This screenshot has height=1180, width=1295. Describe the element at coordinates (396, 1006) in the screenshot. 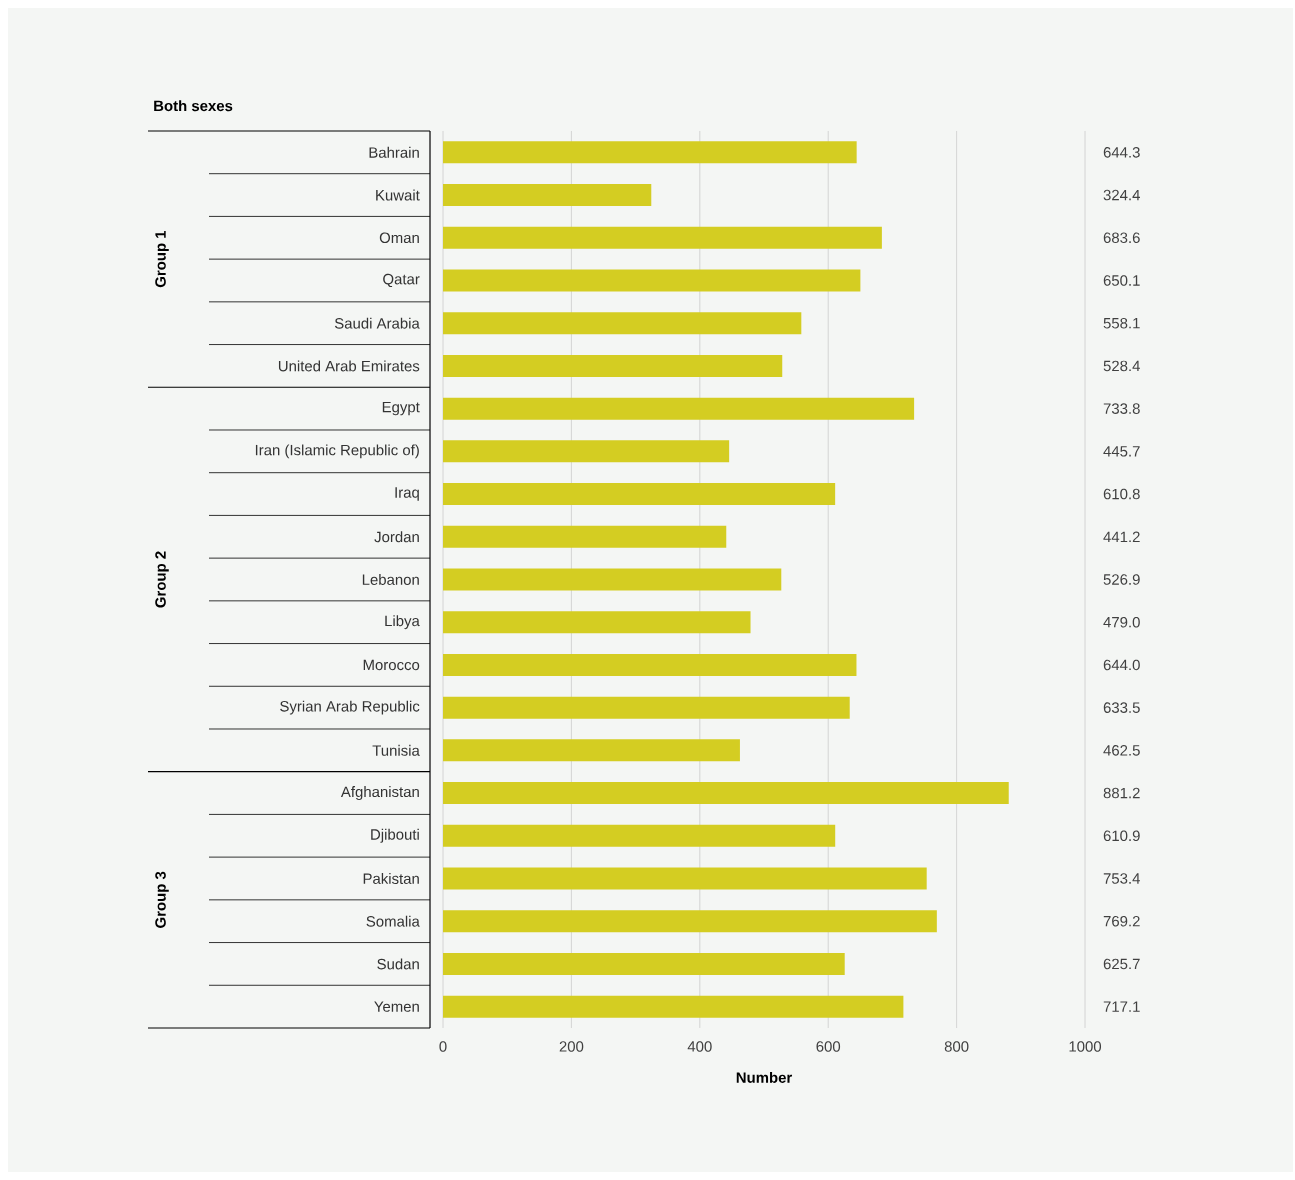

I see `y-tick-label: Yemen` at that location.